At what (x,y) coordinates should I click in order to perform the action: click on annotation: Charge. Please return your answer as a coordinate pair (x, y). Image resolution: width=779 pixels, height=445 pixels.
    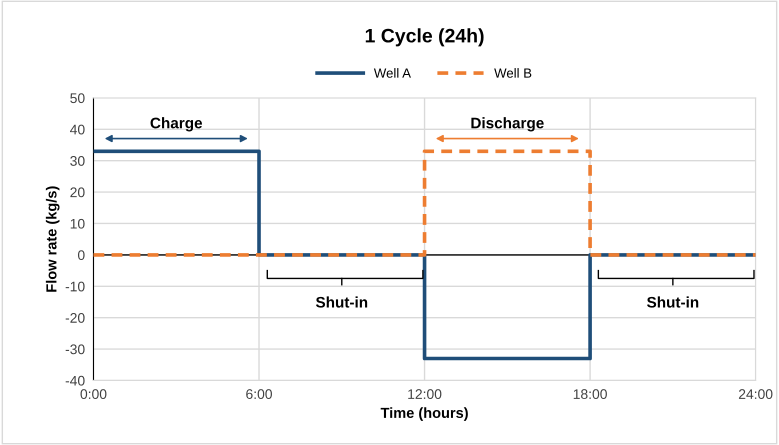
    Looking at the image, I should click on (176, 124).